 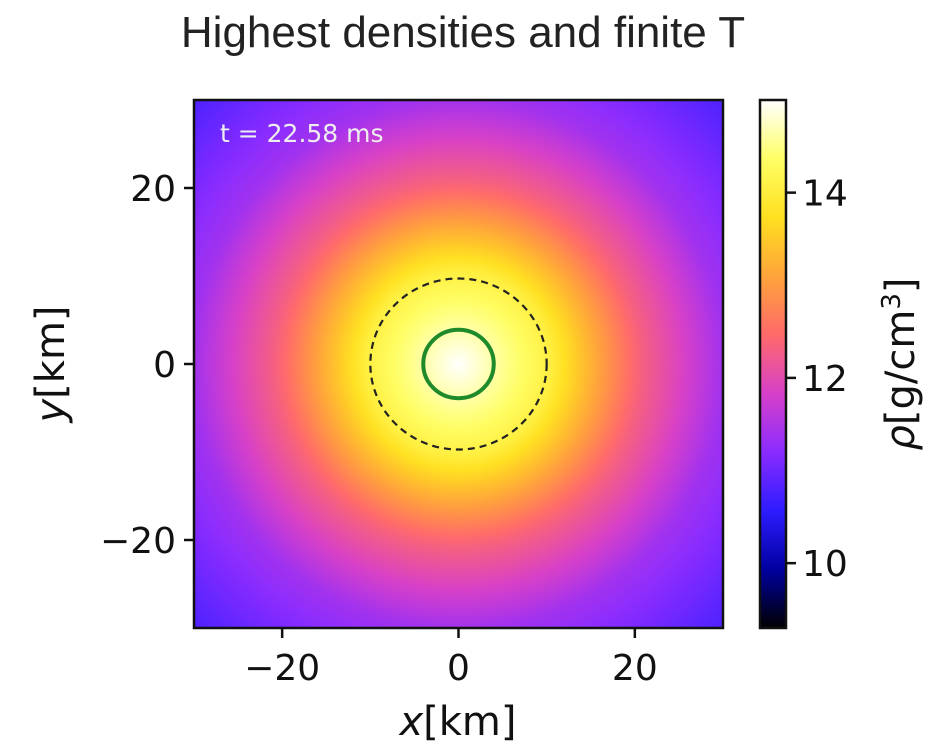 What do you see at coordinates (147, 365) in the screenshot?
I see `y-axis-ticks: 20 0 −20` at bounding box center [147, 365].